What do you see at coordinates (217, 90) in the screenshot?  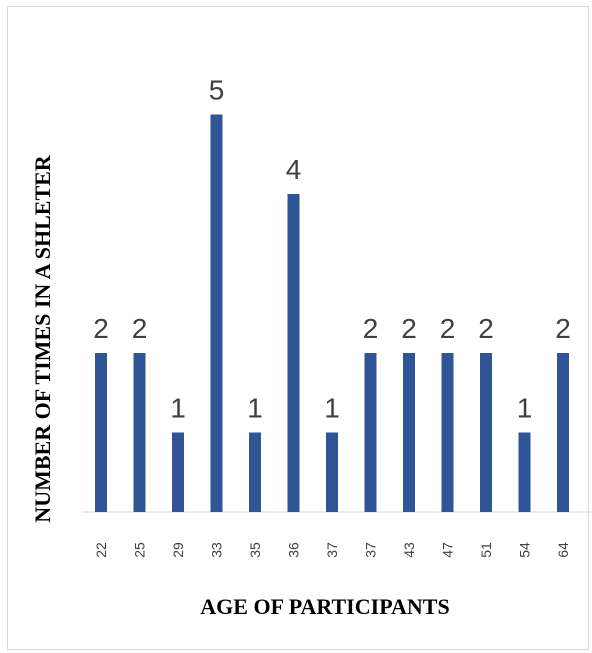 I see `data-label: 5` at bounding box center [217, 90].